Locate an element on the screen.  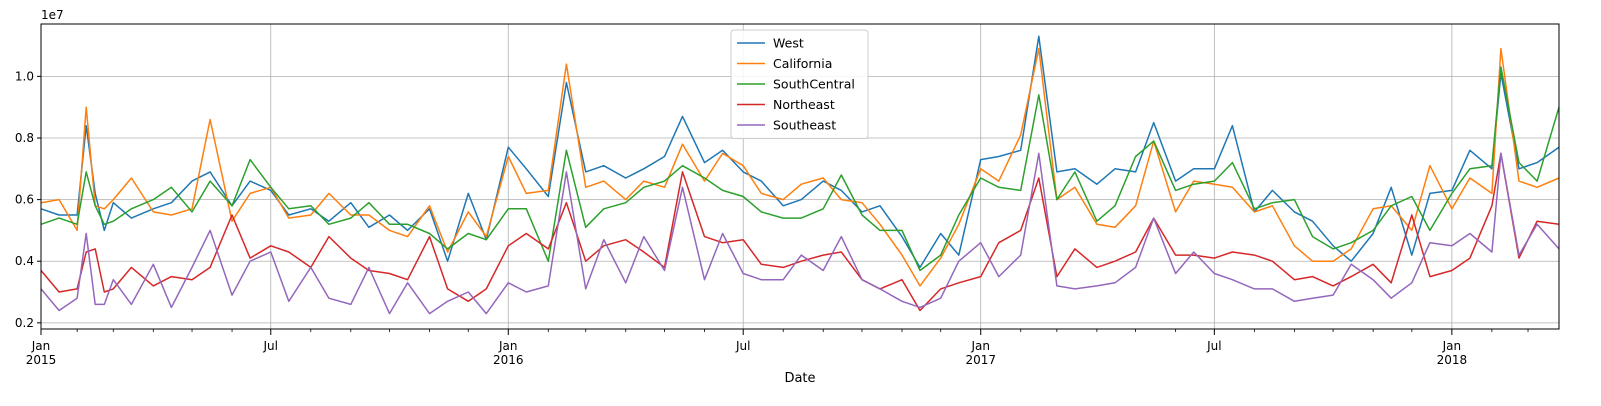
legend-label: SouthCentral is located at coordinates (814, 84).